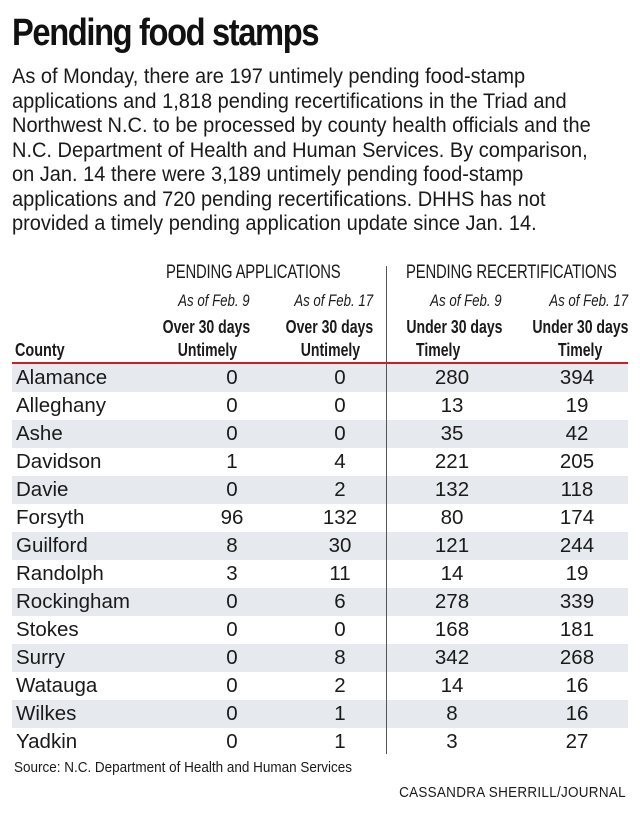 This screenshot has width=640, height=814. Describe the element at coordinates (320, 462) in the screenshot. I see `table-row: Davidson 1 4 221 205` at that location.